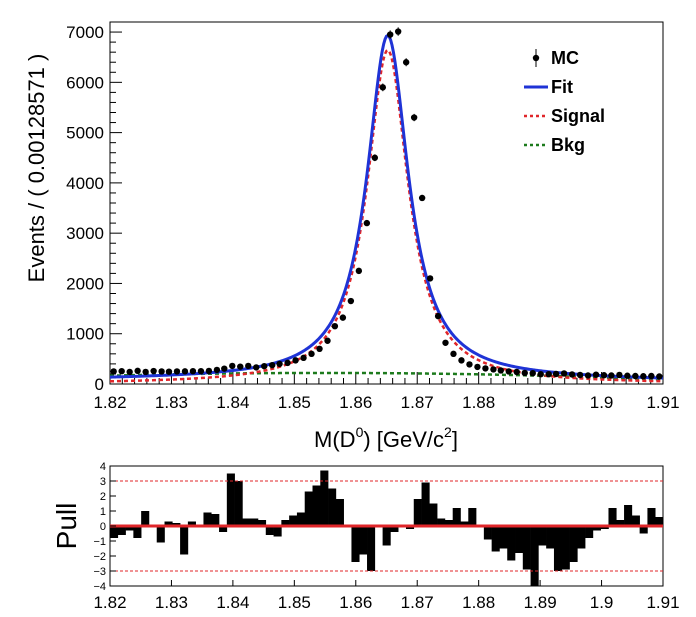 The height and width of the screenshot is (617, 696). Describe the element at coordinates (355, 402) in the screenshot. I see `main-x-tick-label: 1.86` at that location.